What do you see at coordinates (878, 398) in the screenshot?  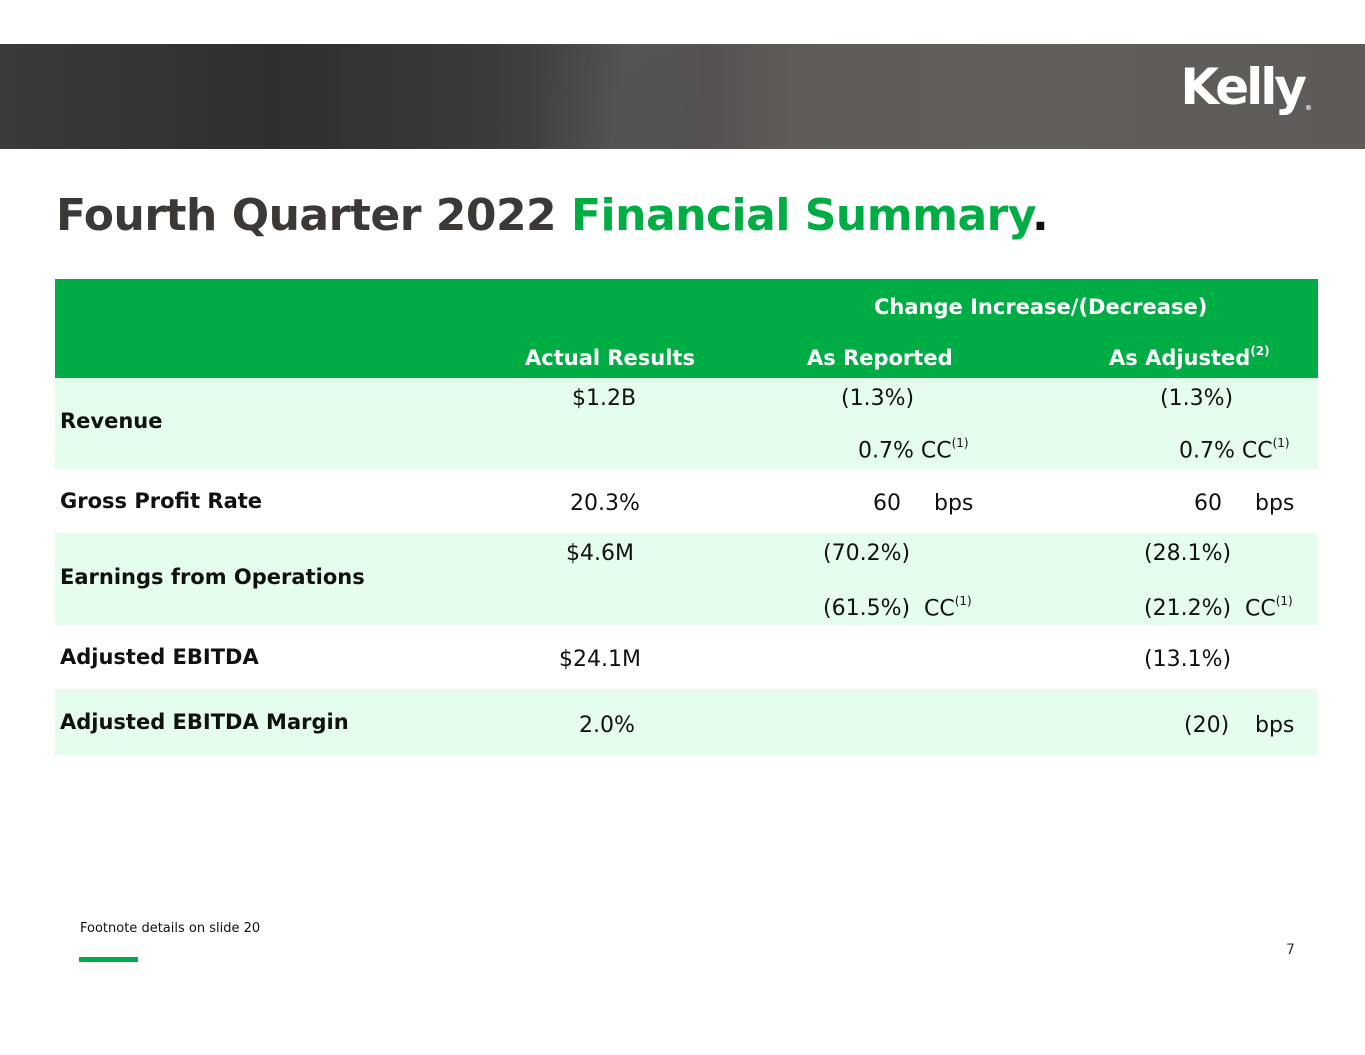 I see `cell-reported: (1.3%)` at bounding box center [878, 398].